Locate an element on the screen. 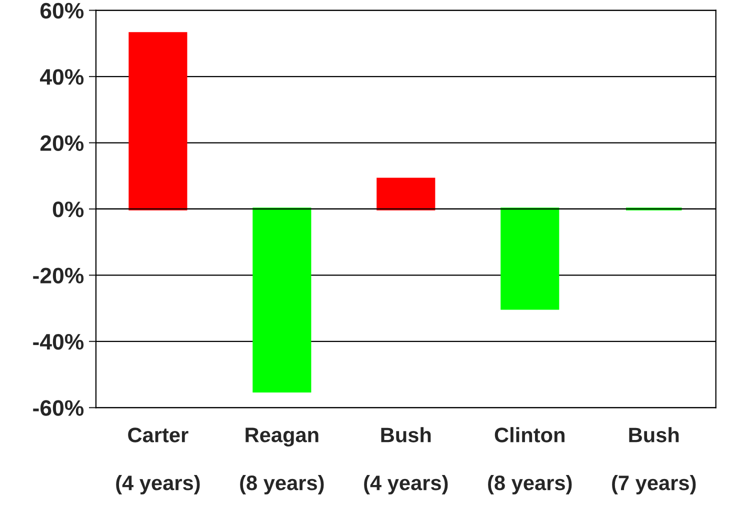 This screenshot has width=738, height=516. y-tick-label: -20% is located at coordinates (58, 276).